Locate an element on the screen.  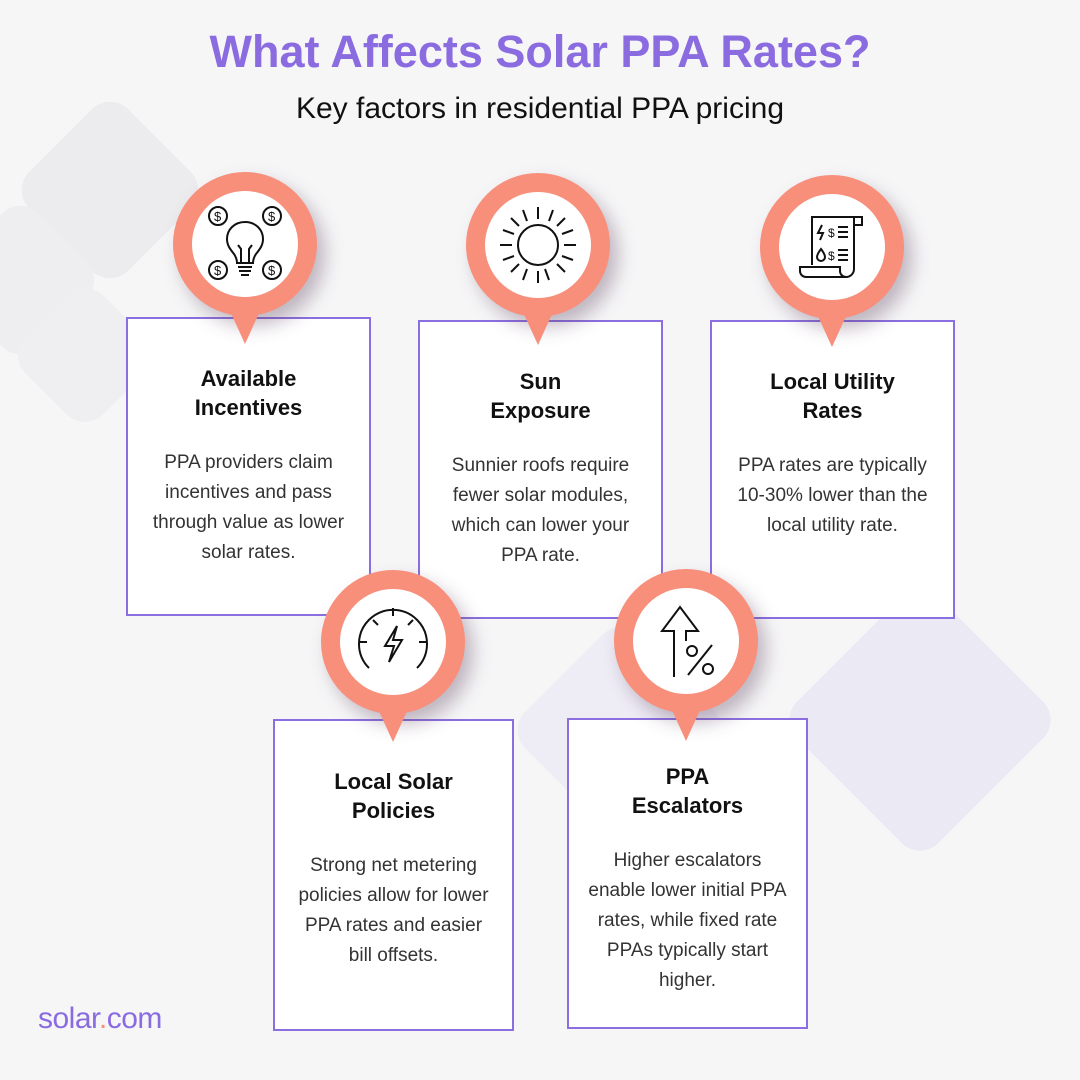
card-title: Available Incentives is located at coordinates (248, 393).